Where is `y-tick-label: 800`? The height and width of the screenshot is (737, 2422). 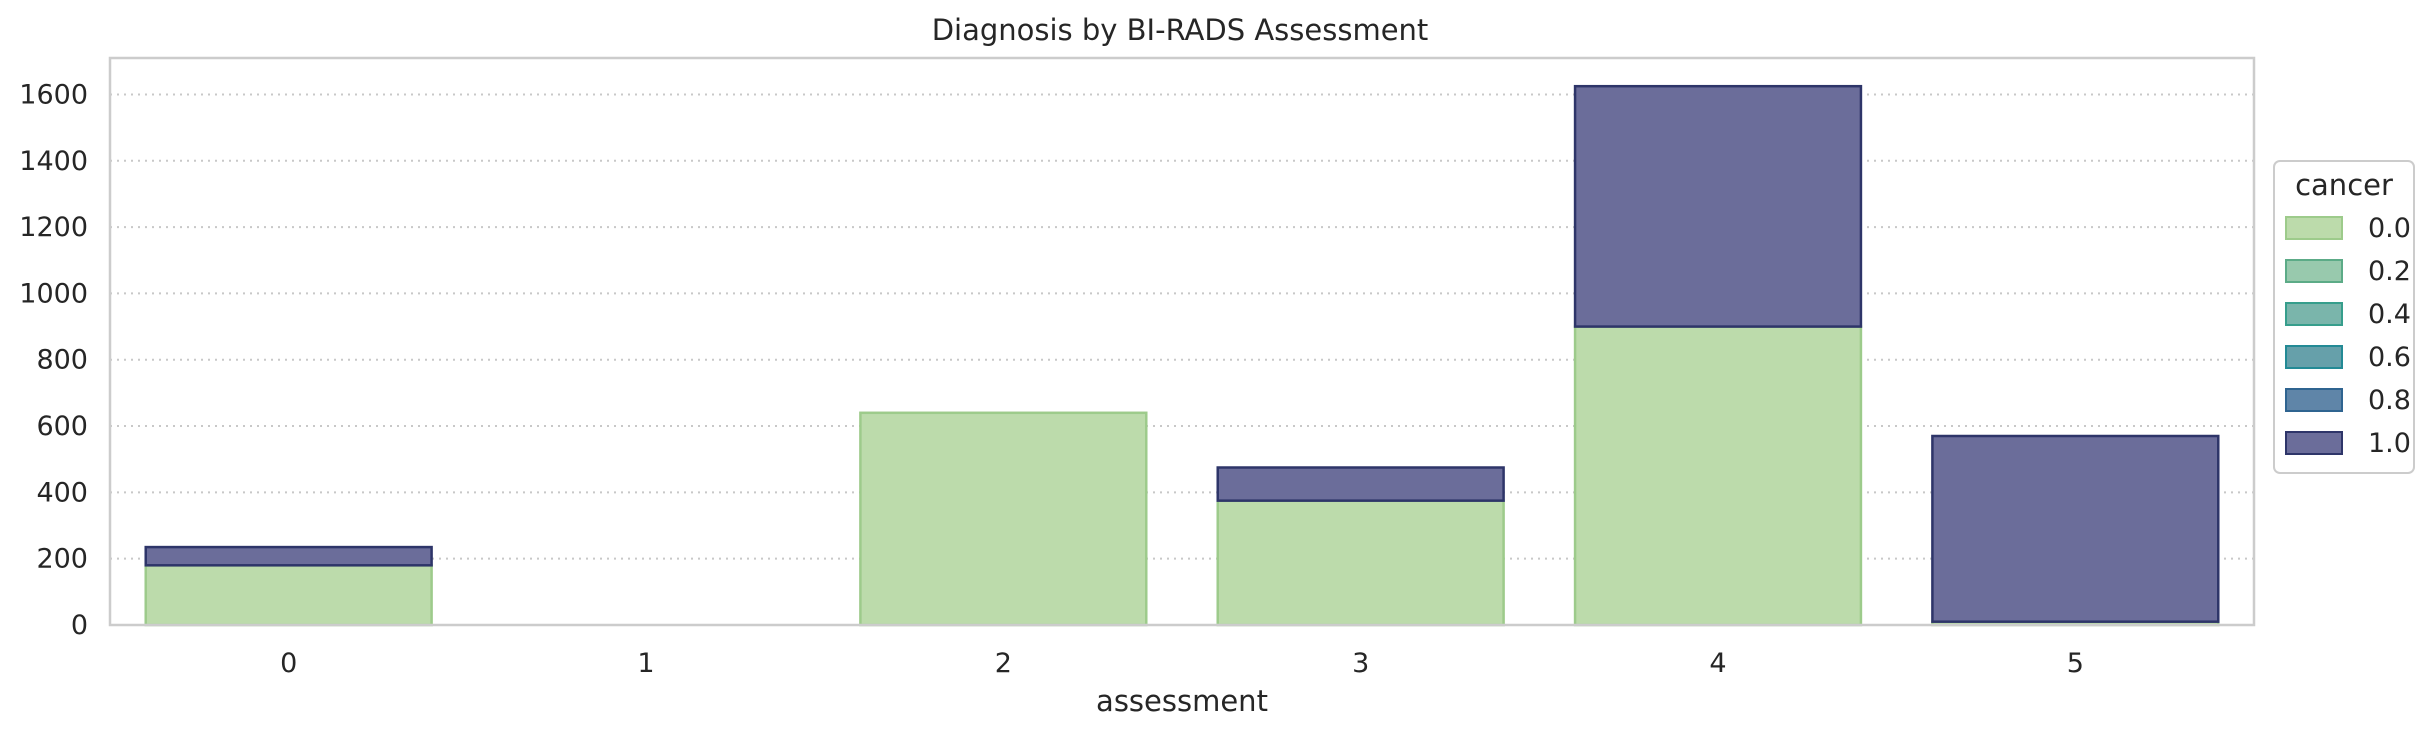
y-tick-label: 800 is located at coordinates (62, 360).